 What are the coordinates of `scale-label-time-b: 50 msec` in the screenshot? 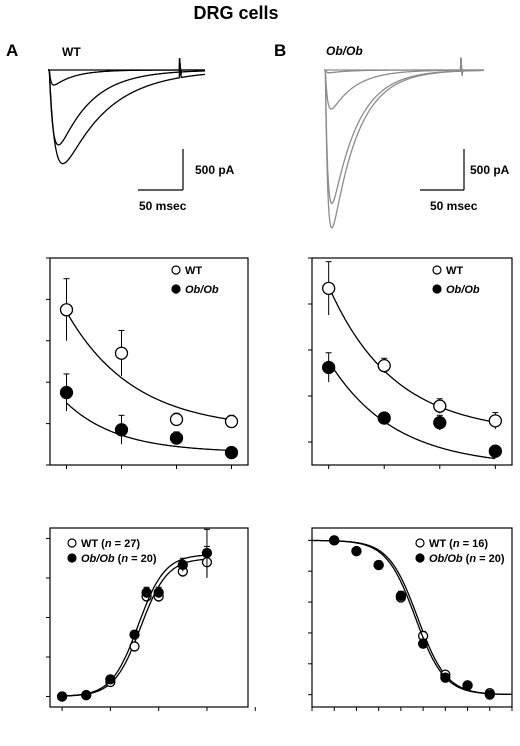 It's located at (454, 206).